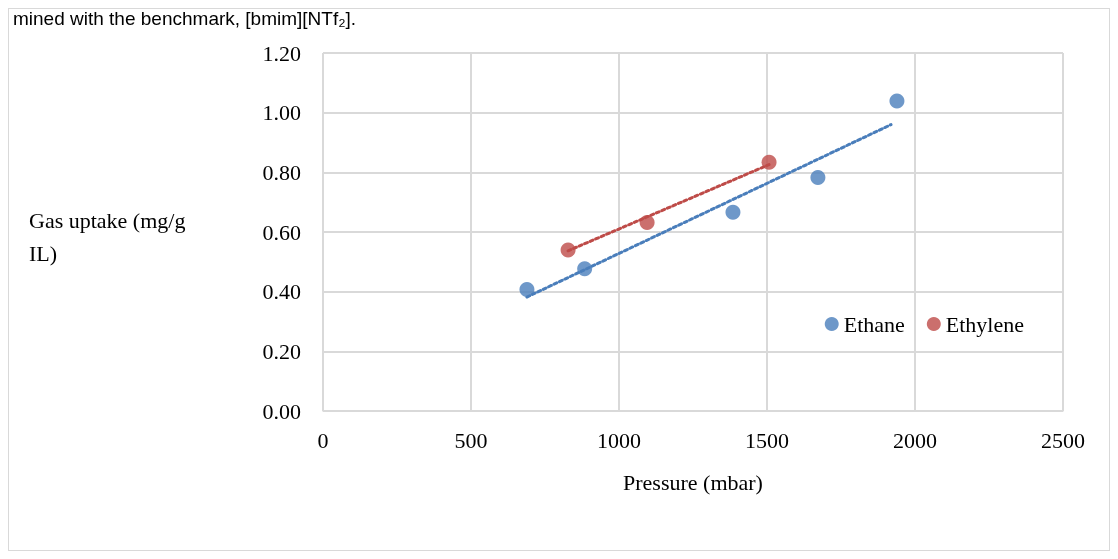  I want to click on y-tick-label: 0.00, so click(281, 411).